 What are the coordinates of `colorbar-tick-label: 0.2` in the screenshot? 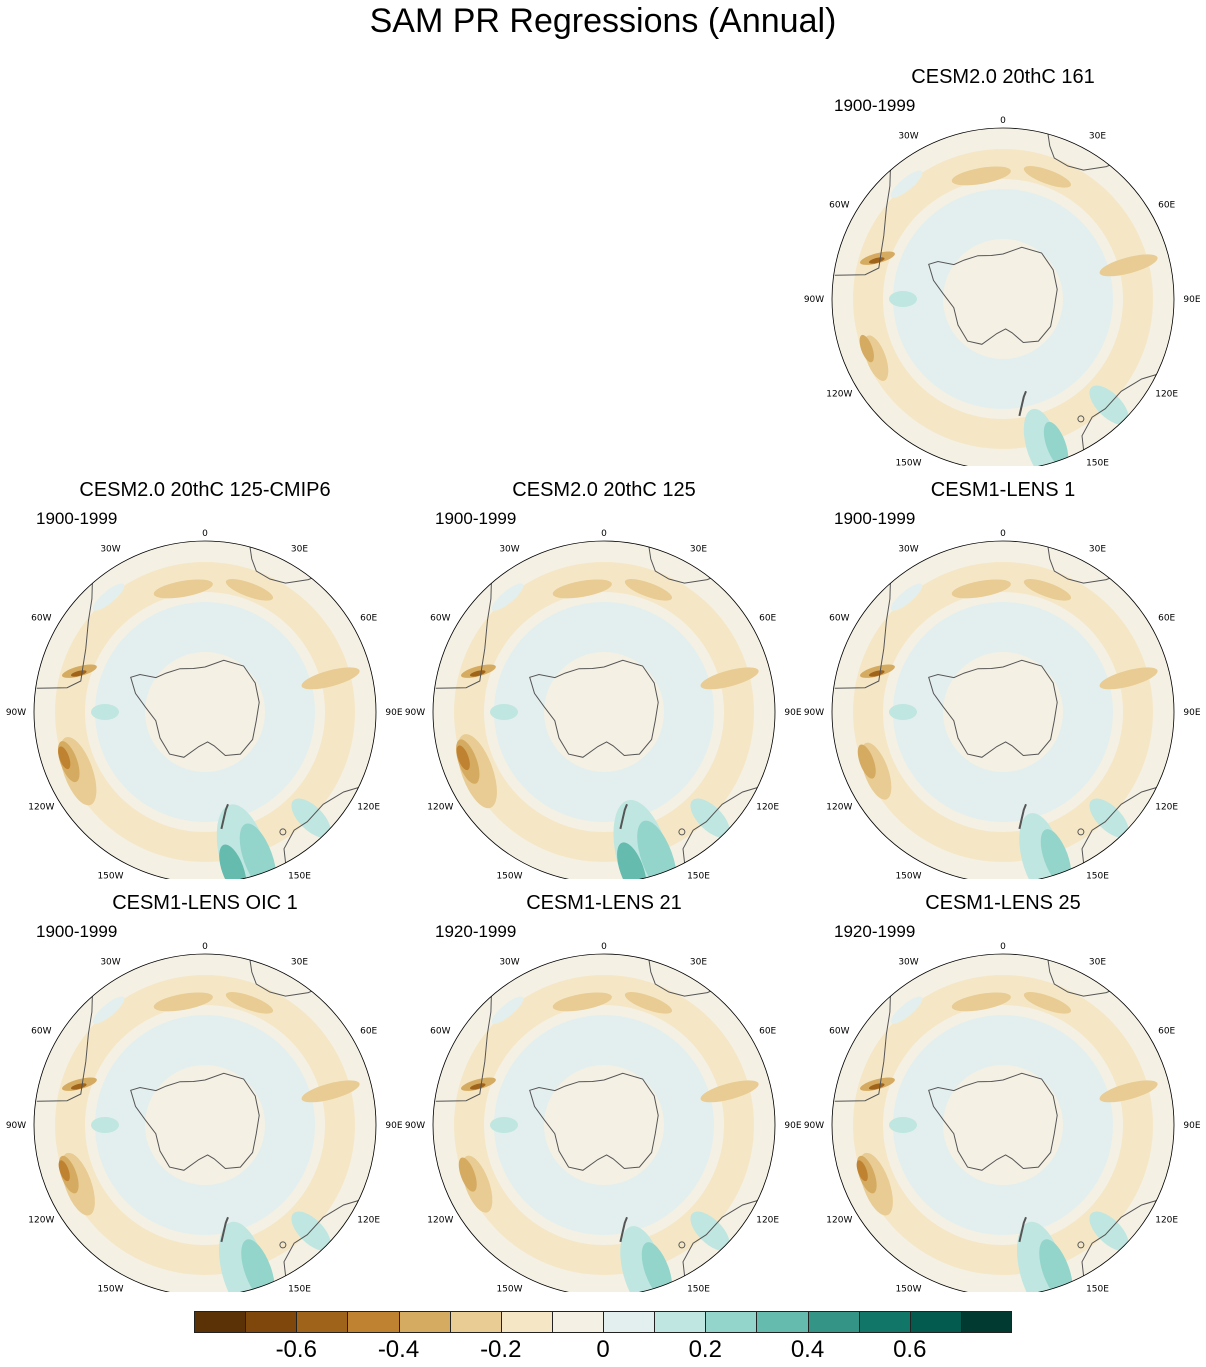 It's located at (705, 1349).